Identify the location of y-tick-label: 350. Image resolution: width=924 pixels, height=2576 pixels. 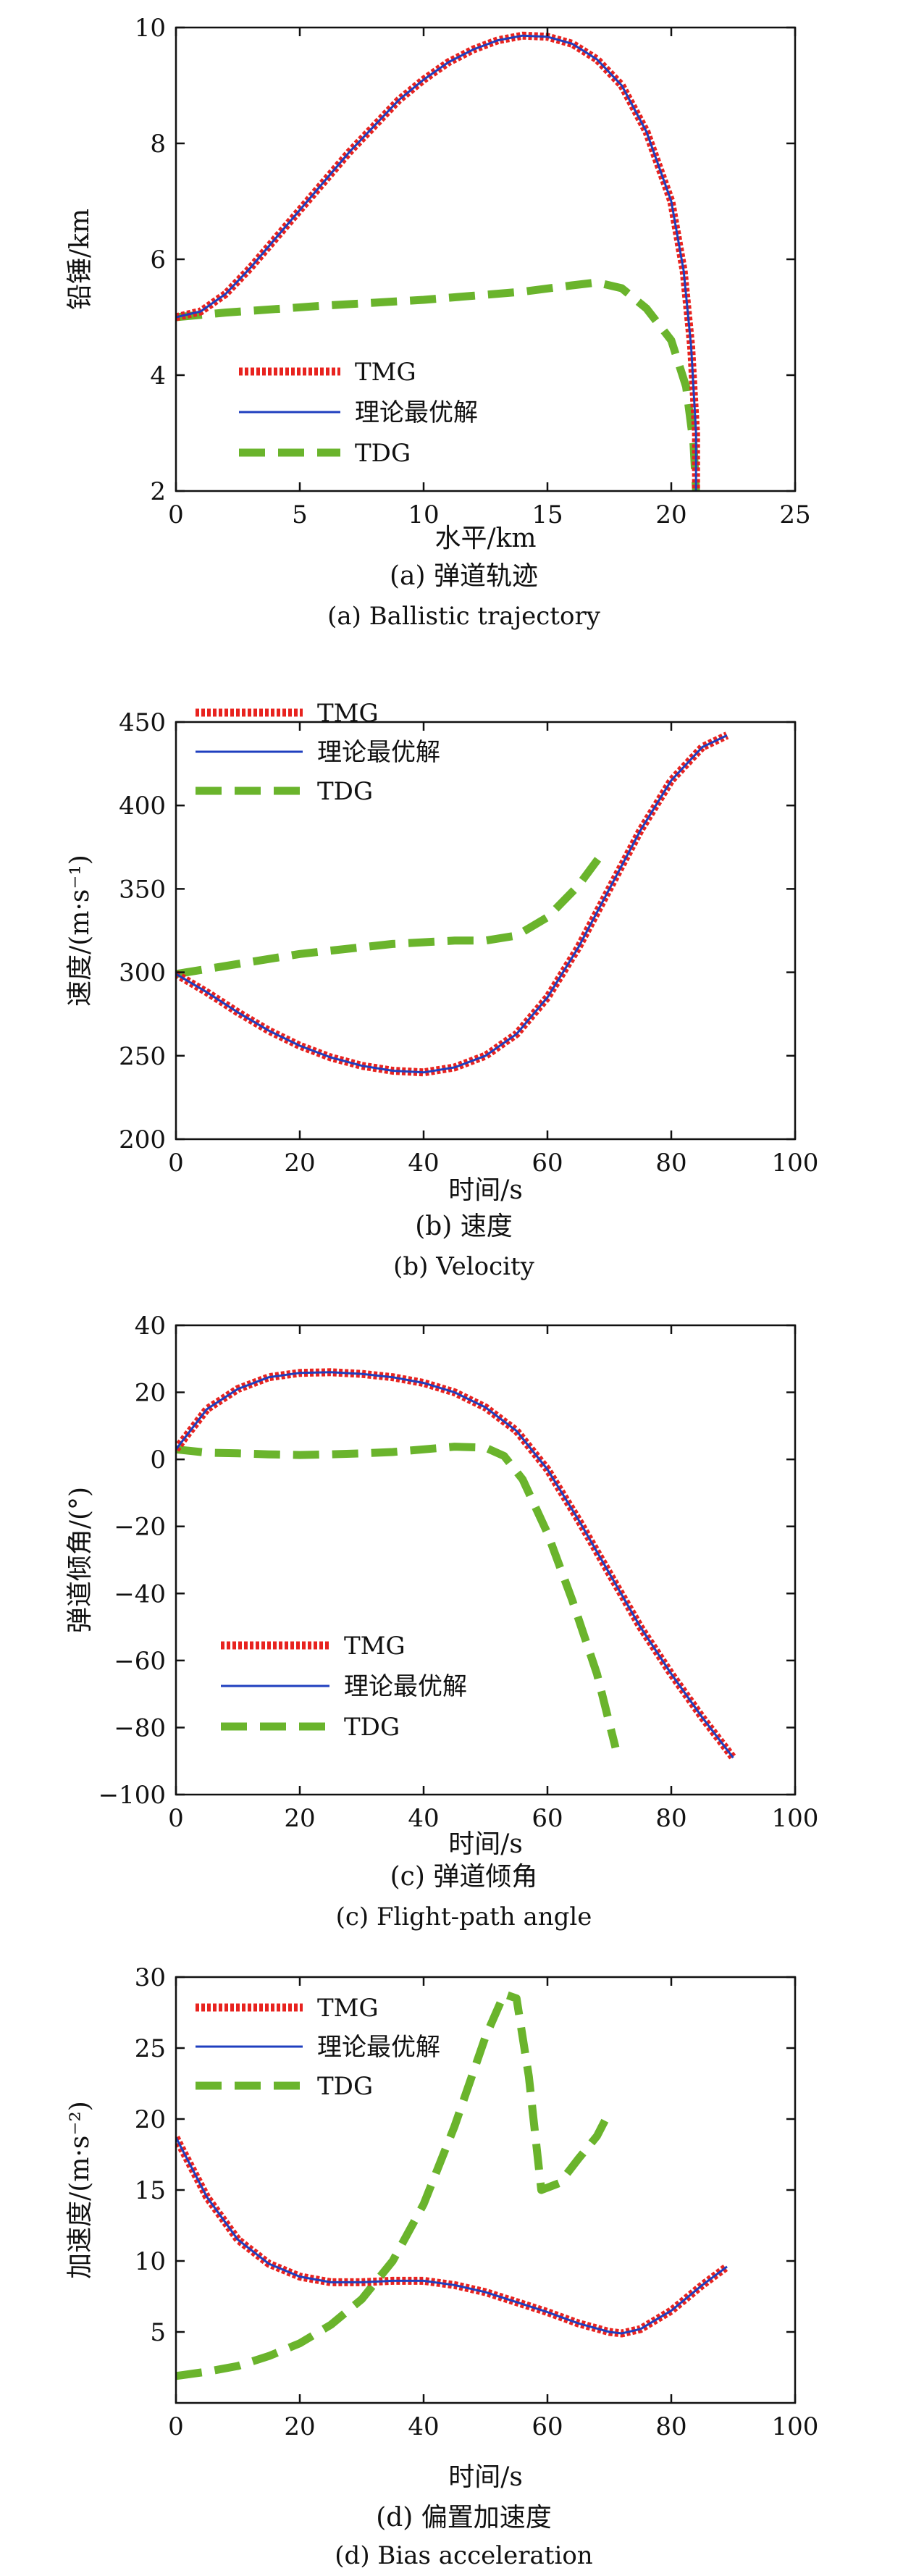
(142, 889).